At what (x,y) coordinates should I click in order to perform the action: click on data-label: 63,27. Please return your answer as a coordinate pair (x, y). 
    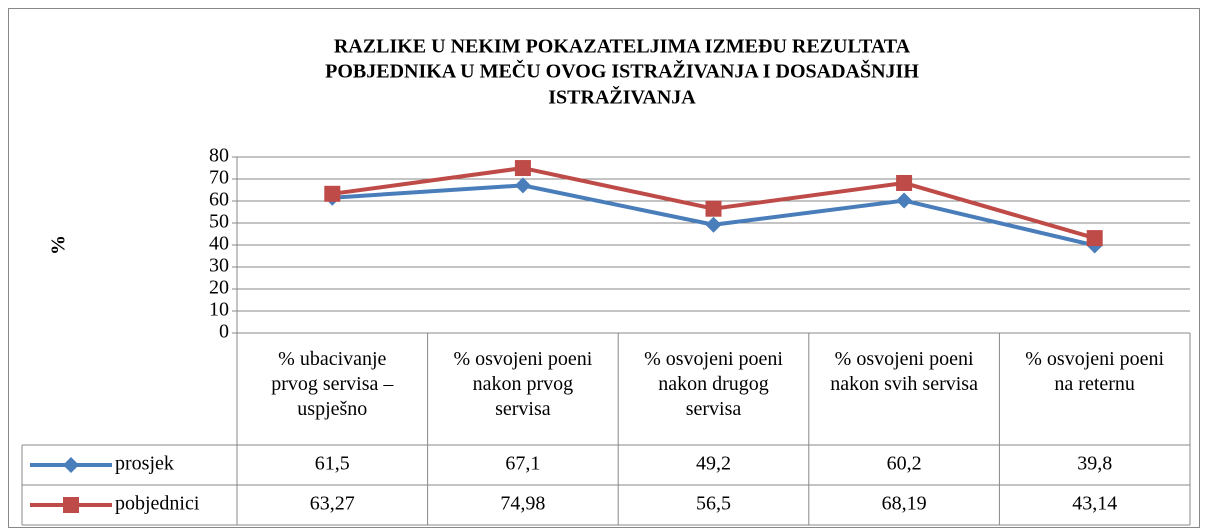
    Looking at the image, I should click on (332, 504).